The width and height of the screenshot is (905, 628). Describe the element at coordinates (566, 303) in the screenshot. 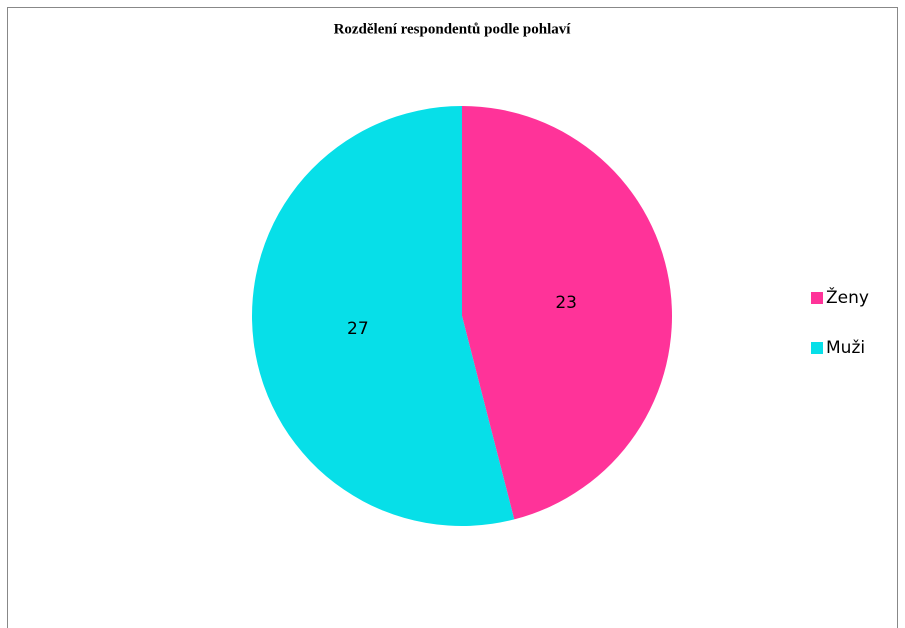

I see `data-label: 23` at that location.